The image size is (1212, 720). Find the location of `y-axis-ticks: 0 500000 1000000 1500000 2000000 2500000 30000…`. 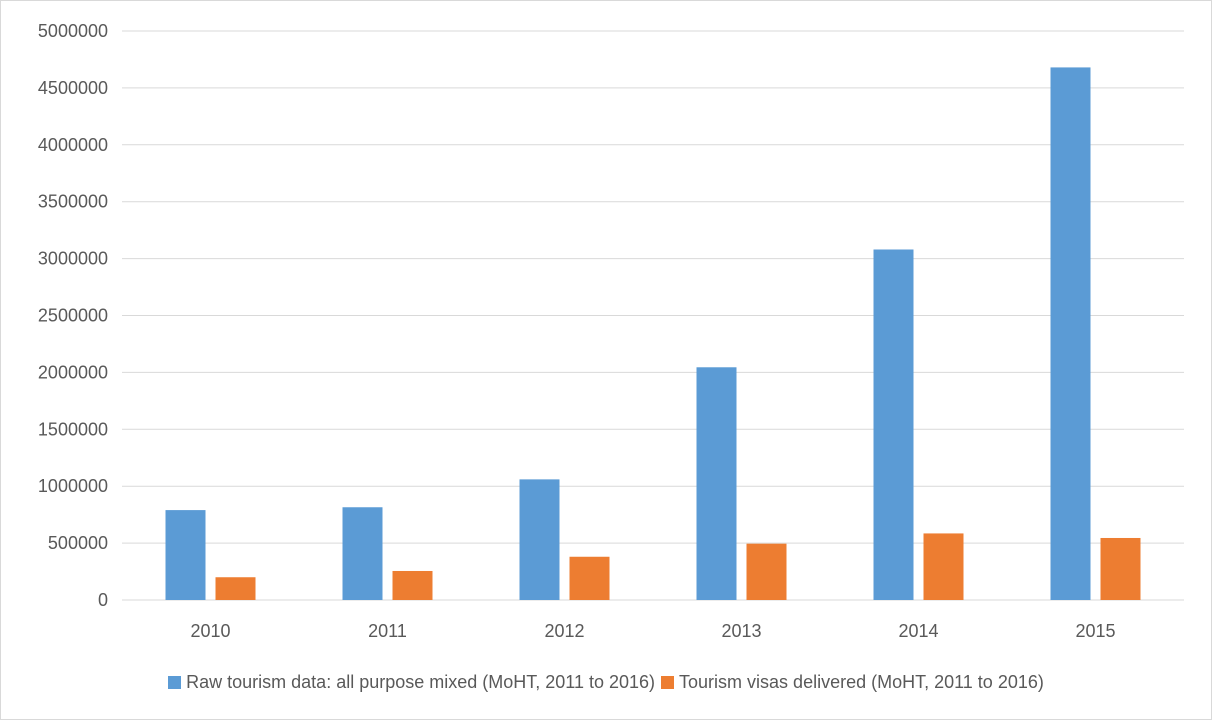

y-axis-ticks: 0 500000 1000000 1500000 2000000 2500000 30000… is located at coordinates (73, 315).